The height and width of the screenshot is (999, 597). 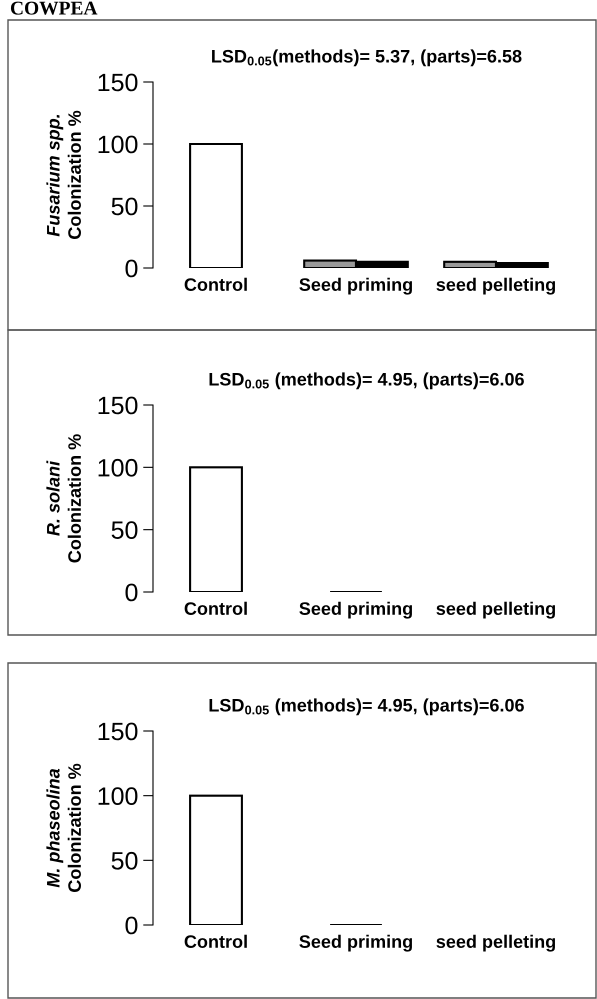 What do you see at coordinates (54, 8) in the screenshot?
I see `text: COWPEA` at bounding box center [54, 8].